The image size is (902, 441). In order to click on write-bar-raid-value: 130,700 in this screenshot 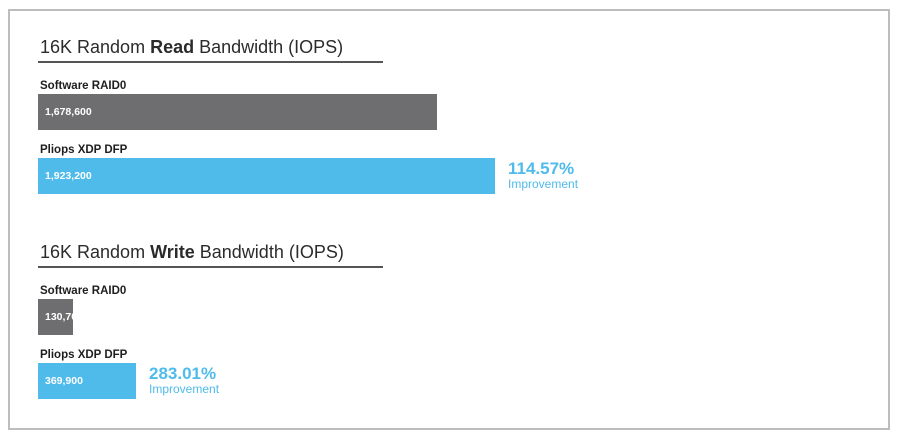, I will do `click(64, 317)`.